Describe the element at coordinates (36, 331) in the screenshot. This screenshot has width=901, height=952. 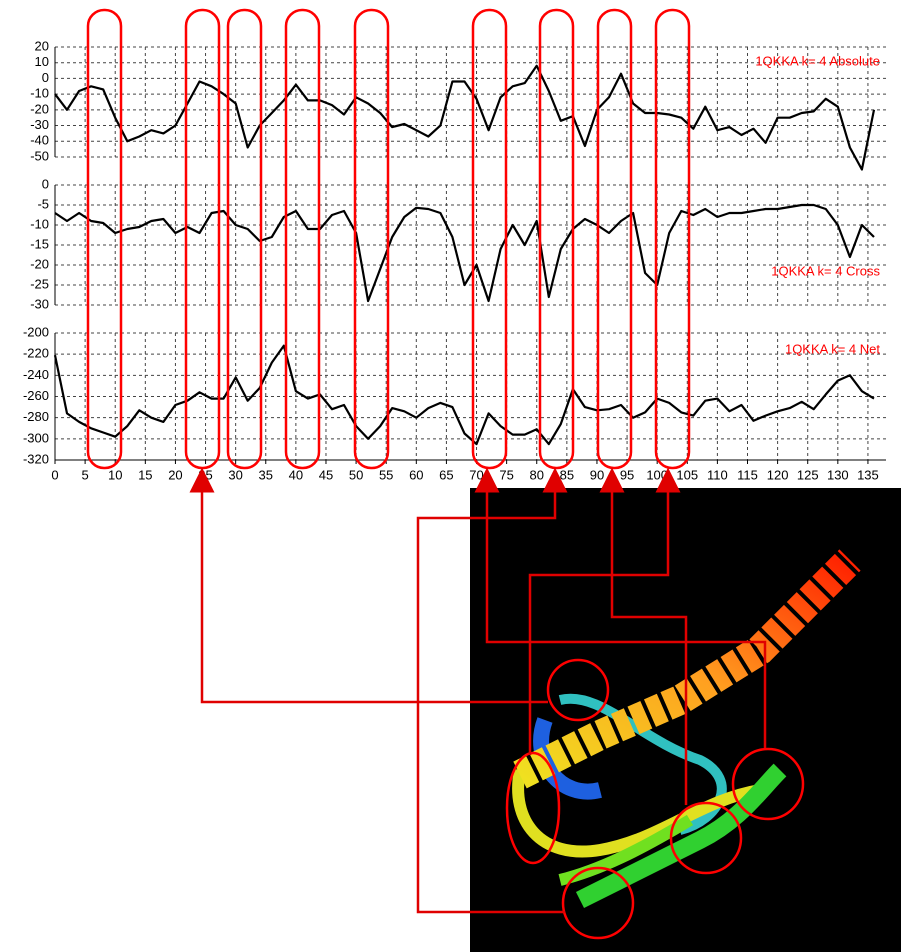
I see `y-tick-label: -200` at that location.